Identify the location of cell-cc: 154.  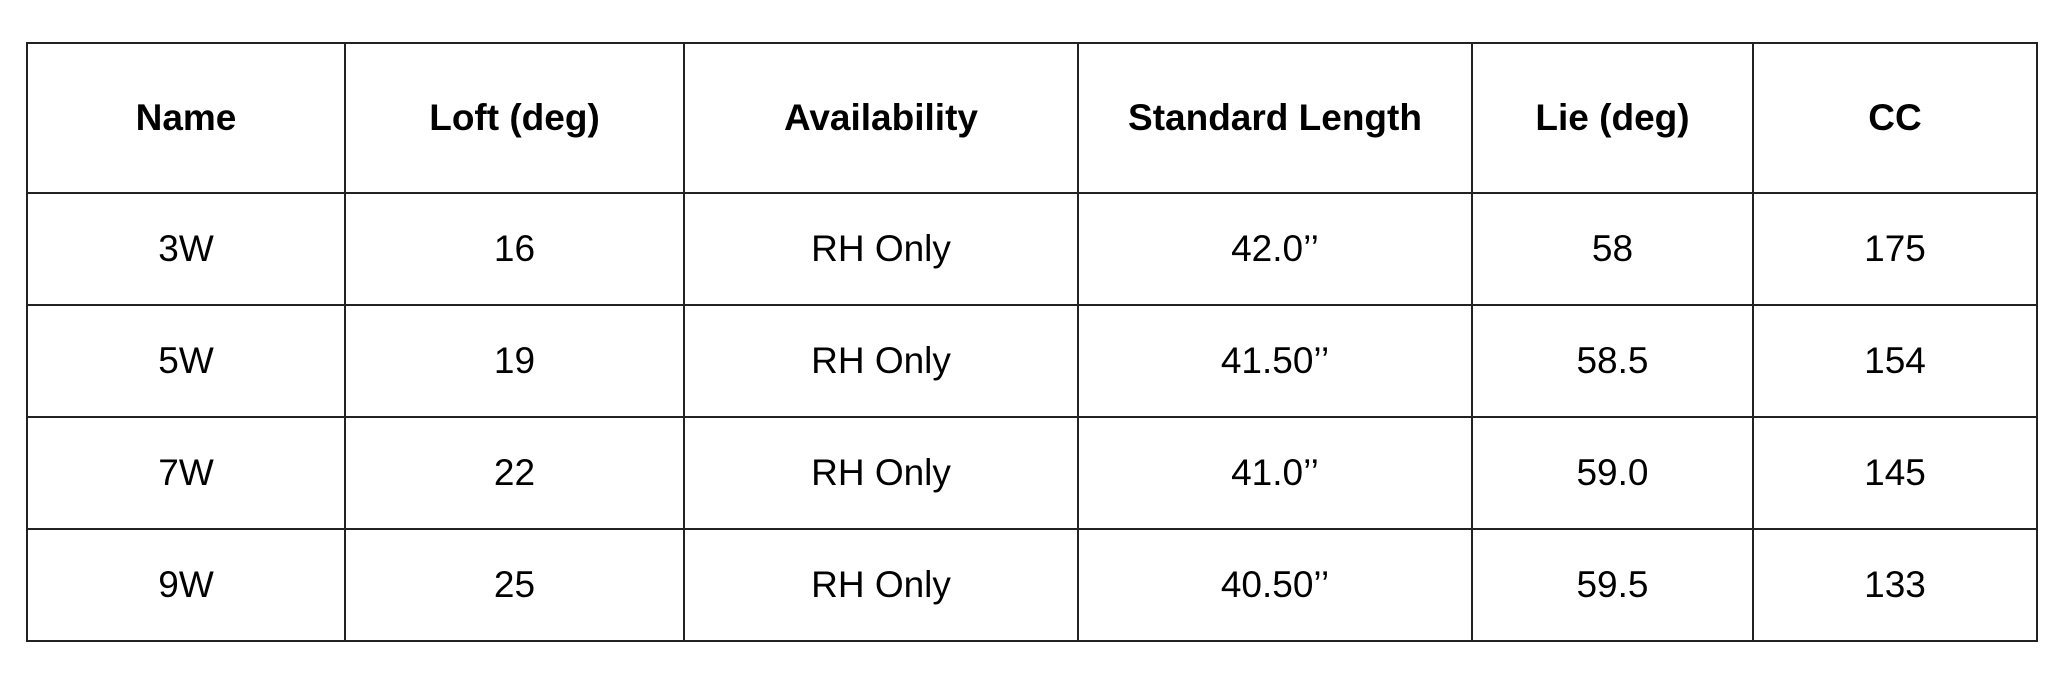
(1895, 361).